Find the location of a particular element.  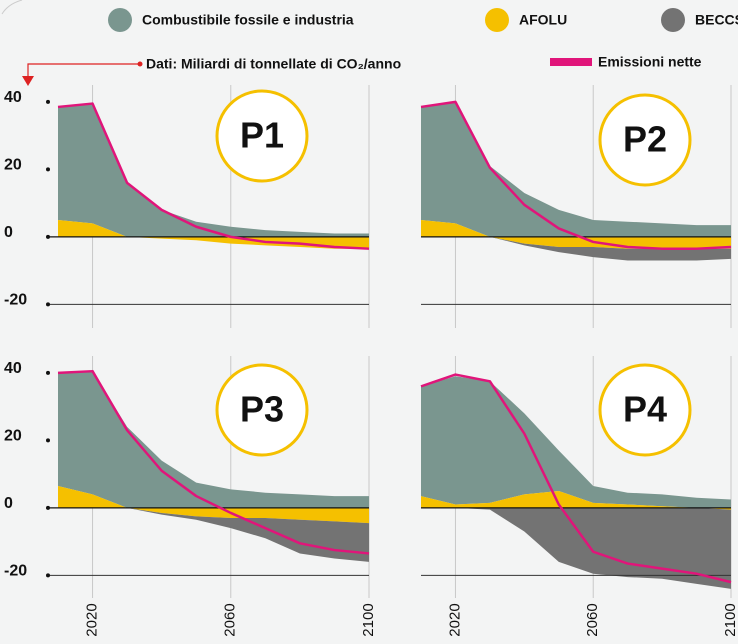

panel-title: P2 is located at coordinates (645, 139).